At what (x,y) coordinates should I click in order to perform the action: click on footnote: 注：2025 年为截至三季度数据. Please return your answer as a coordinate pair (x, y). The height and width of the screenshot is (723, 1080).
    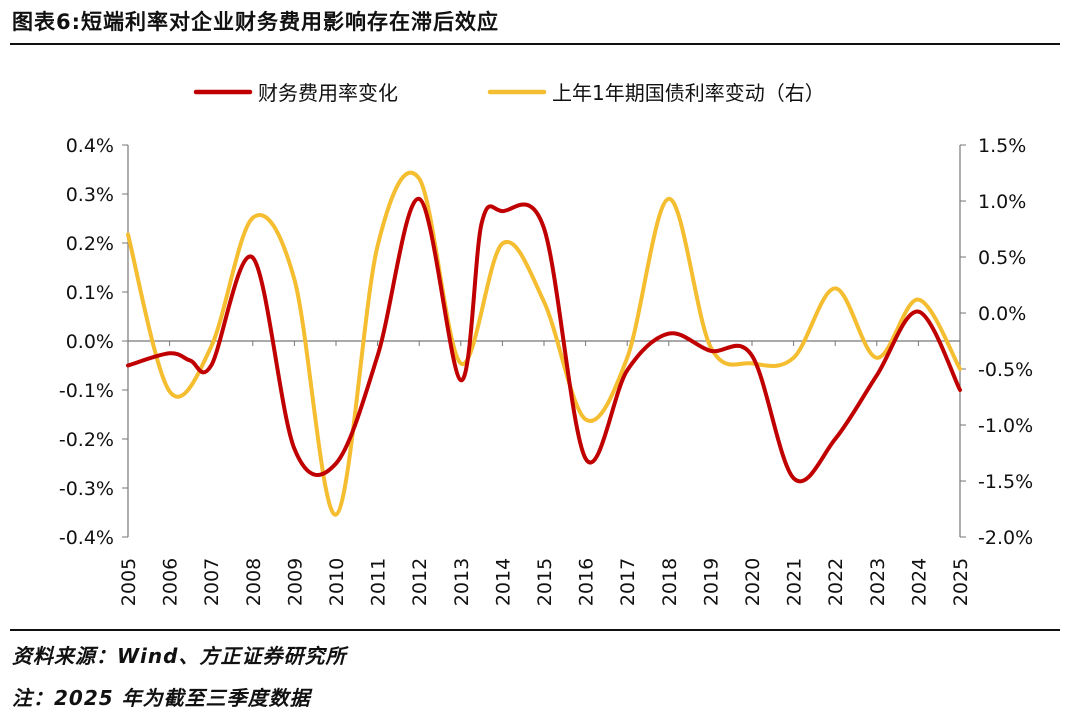
    Looking at the image, I should click on (161, 698).